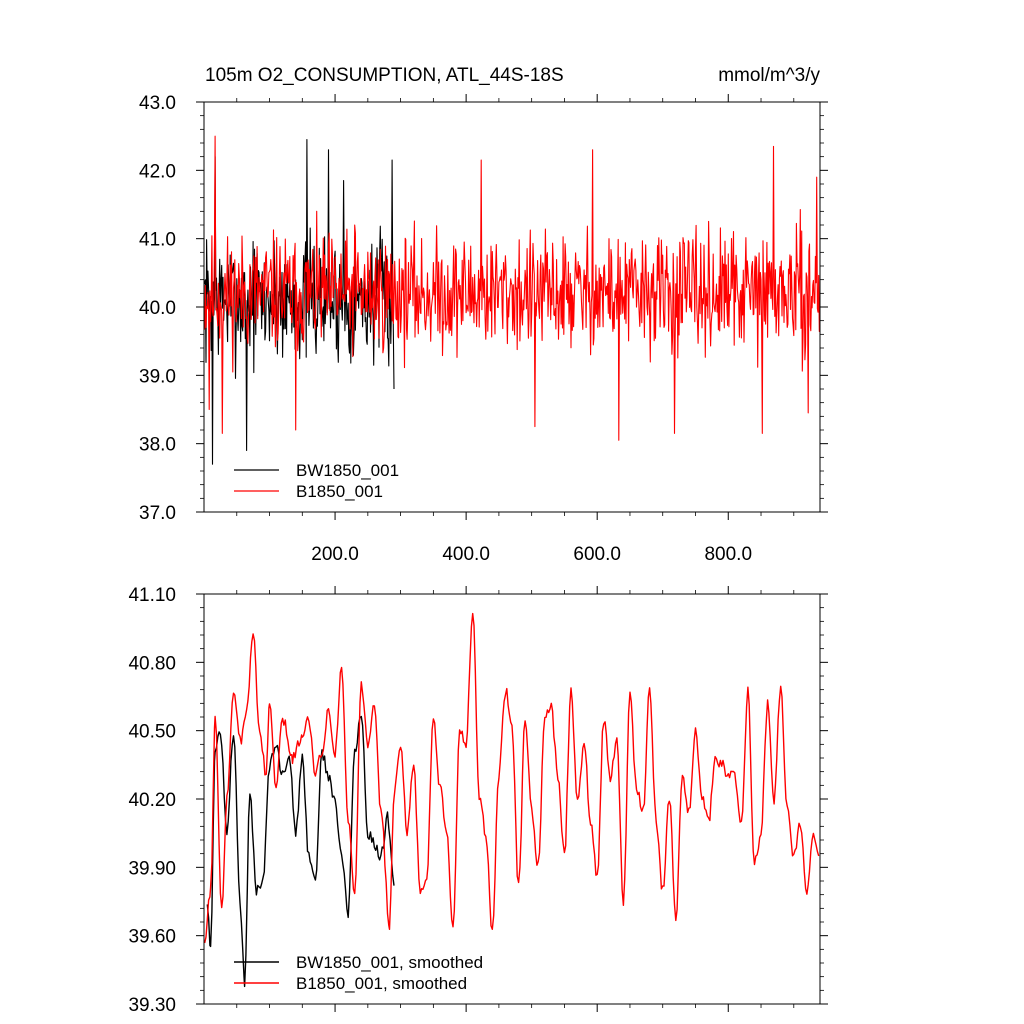  I want to click on y-tick-label: 37.0, so click(157, 513).